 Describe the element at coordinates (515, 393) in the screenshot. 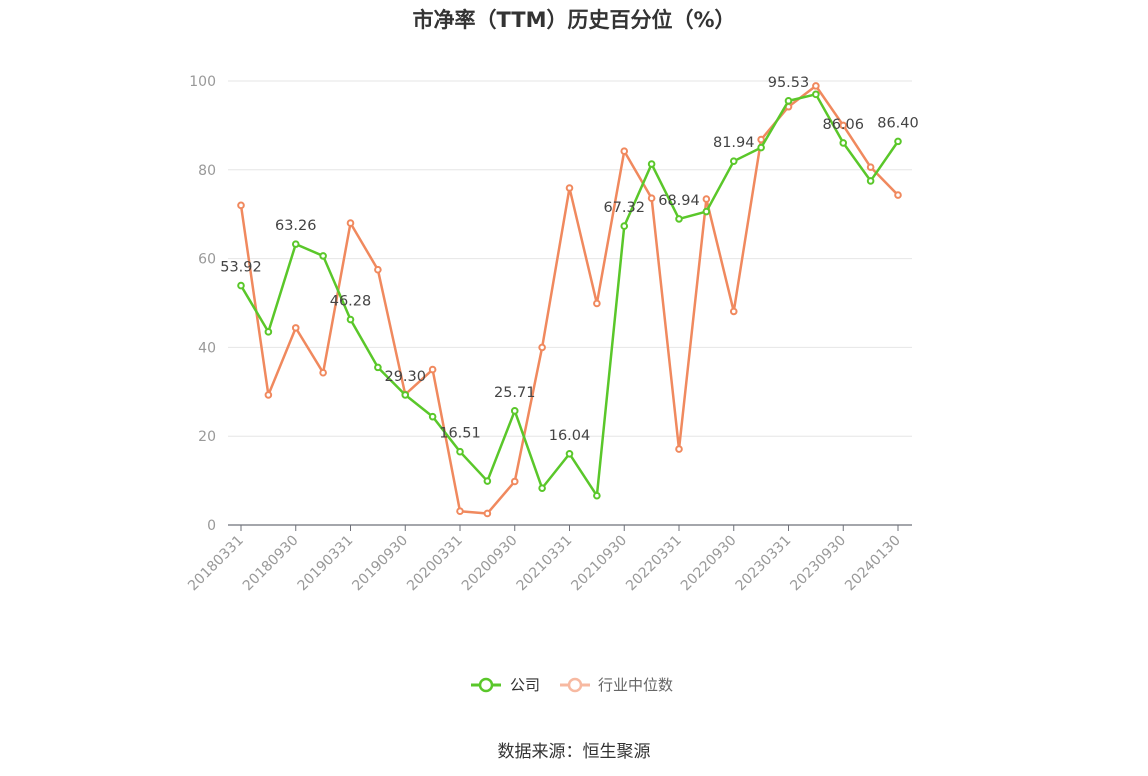

I see `data-label: 25.71` at that location.